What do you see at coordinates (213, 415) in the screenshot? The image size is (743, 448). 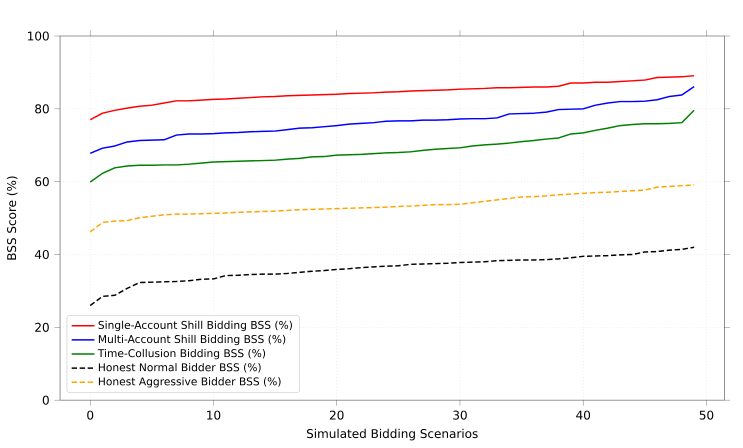 I see `x-tick-label: 10` at bounding box center [213, 415].